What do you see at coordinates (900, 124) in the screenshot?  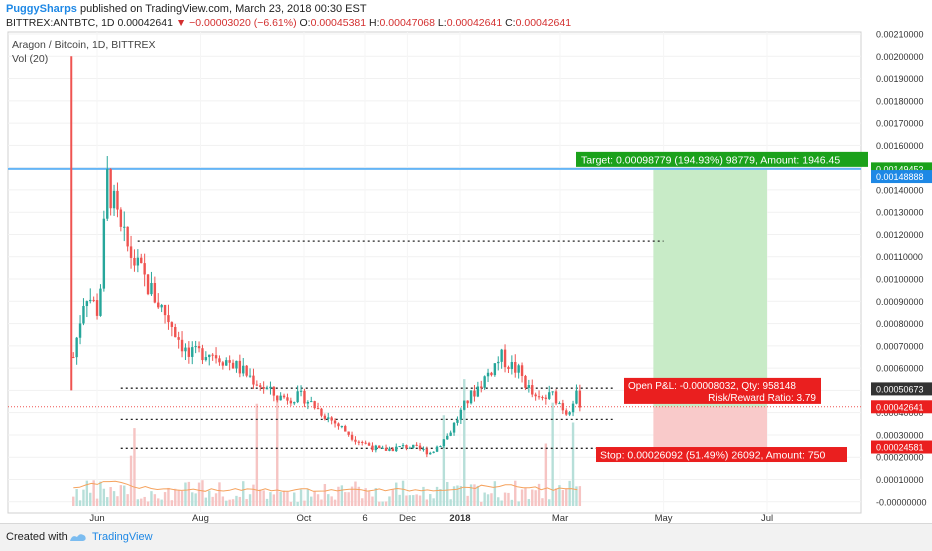 I see `y-tick-label: 0.00170000` at bounding box center [900, 124].